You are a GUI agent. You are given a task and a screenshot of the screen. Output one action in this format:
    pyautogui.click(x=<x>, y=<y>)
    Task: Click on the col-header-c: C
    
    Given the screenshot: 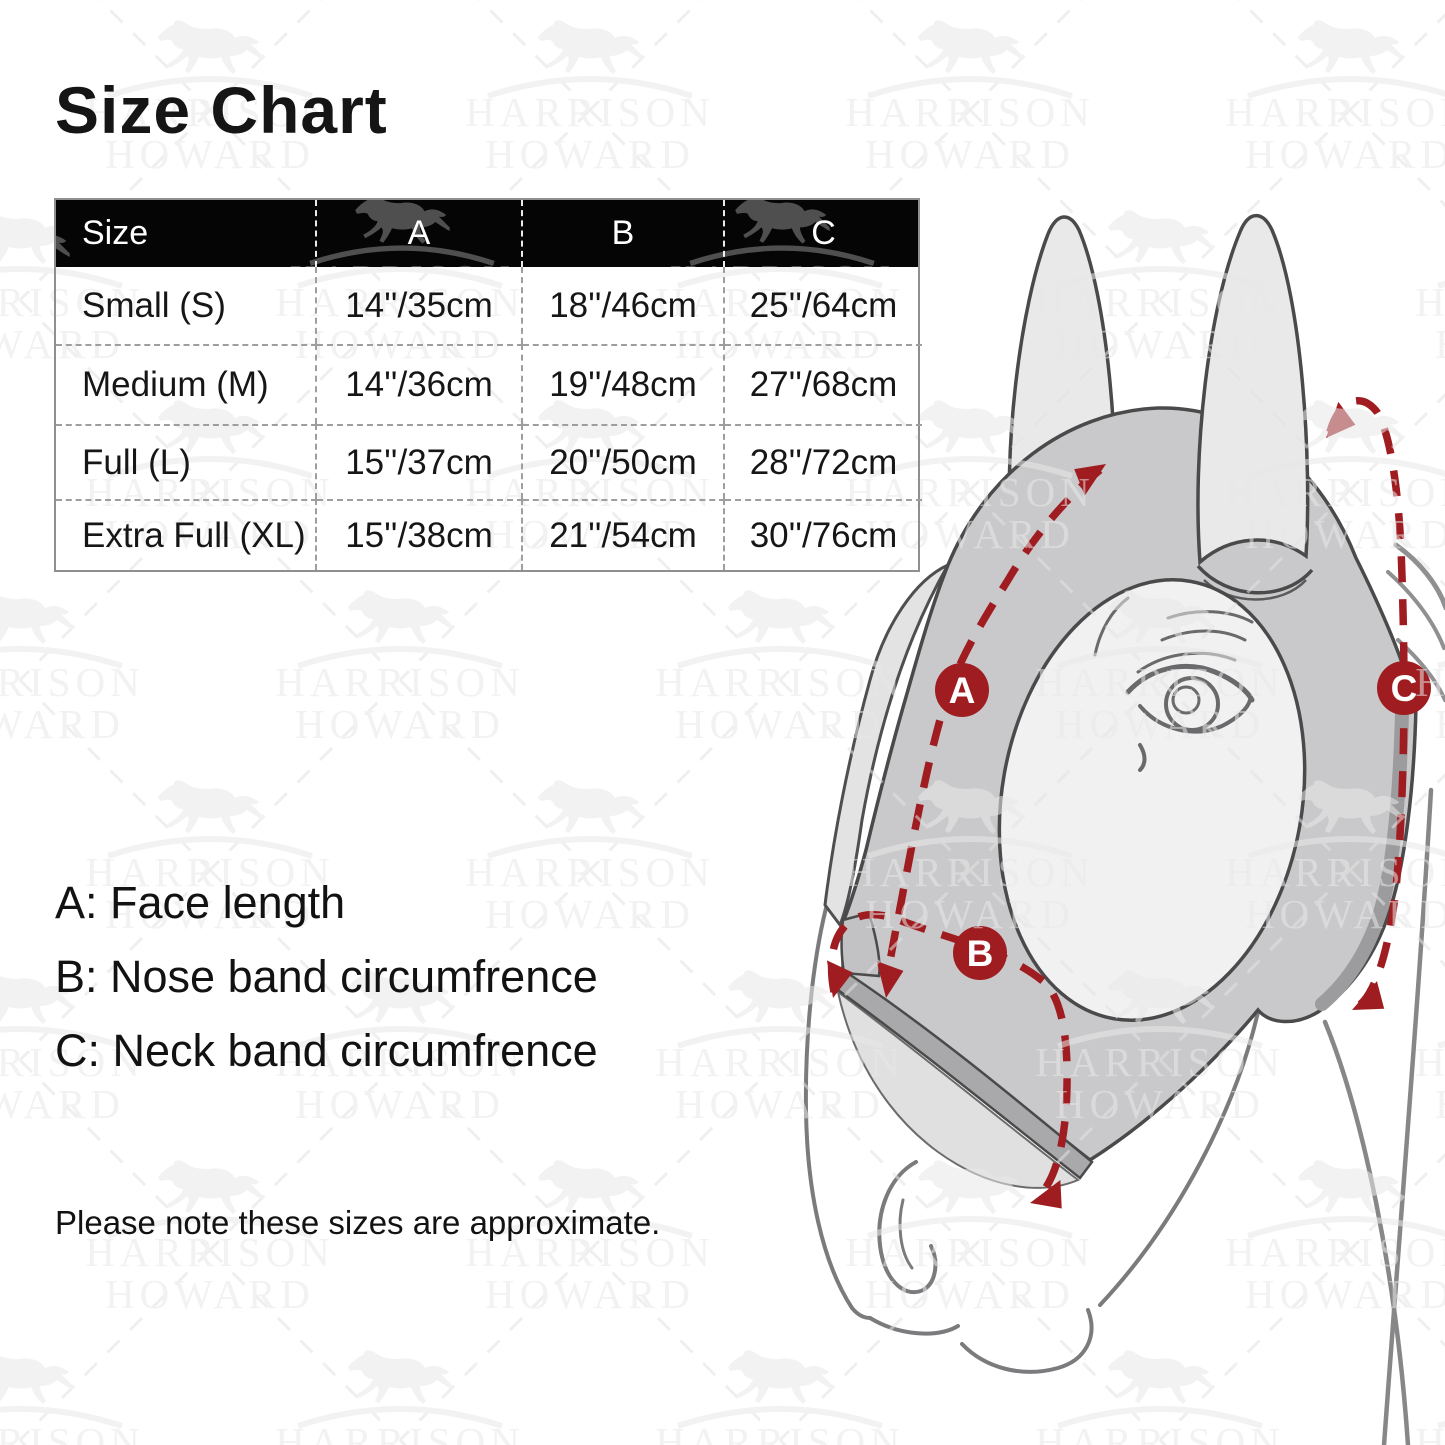 What is the action you would take?
    pyautogui.click(x=823, y=233)
    